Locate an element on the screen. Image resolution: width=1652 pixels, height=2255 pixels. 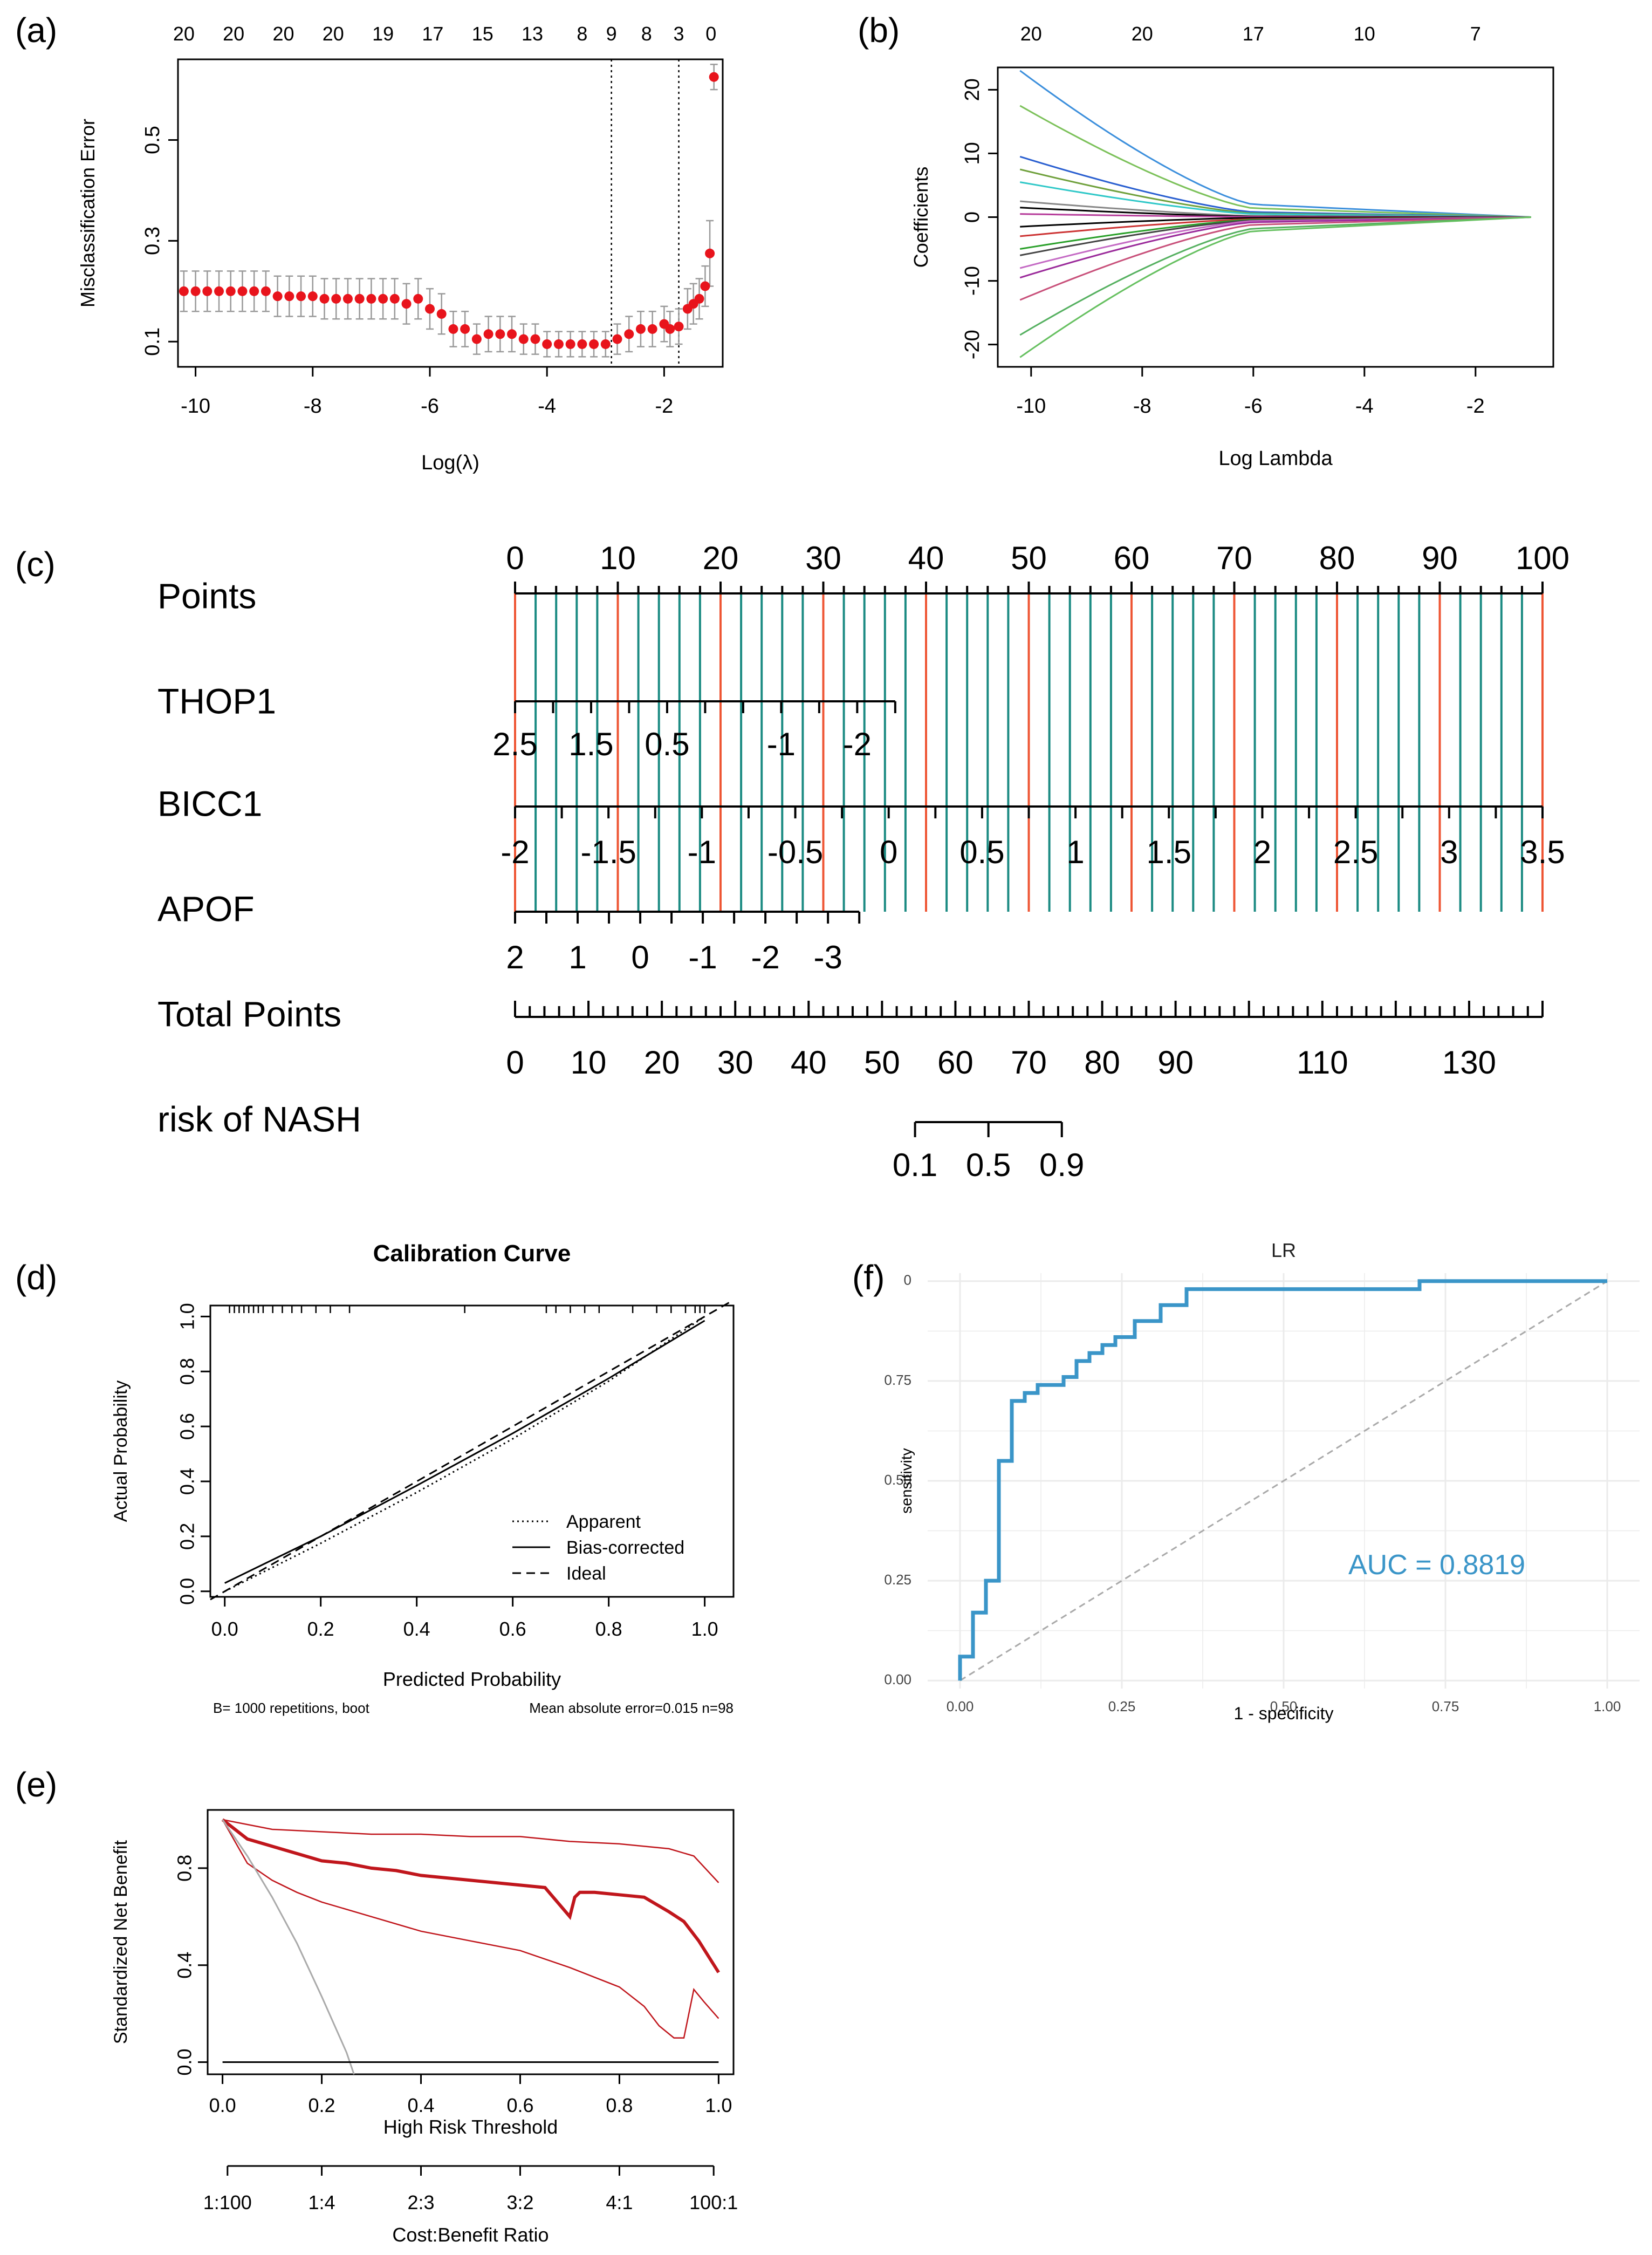
y-tick-label: 0.50 is located at coordinates (897, 1480).